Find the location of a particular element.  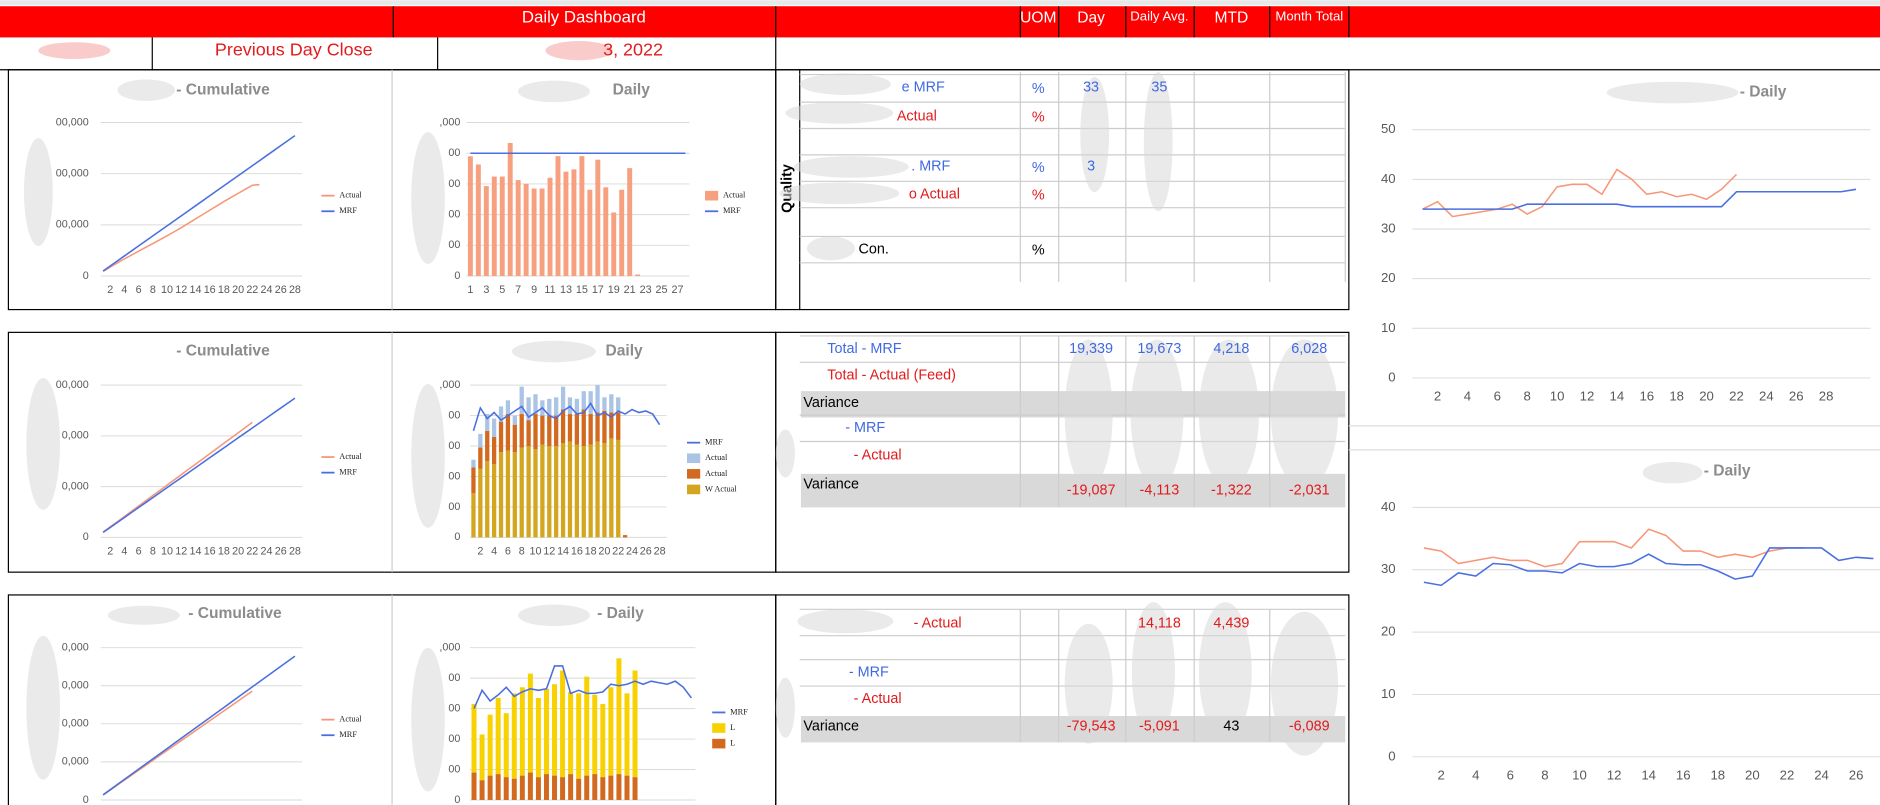

row-highlight is located at coordinates (1073, 490).